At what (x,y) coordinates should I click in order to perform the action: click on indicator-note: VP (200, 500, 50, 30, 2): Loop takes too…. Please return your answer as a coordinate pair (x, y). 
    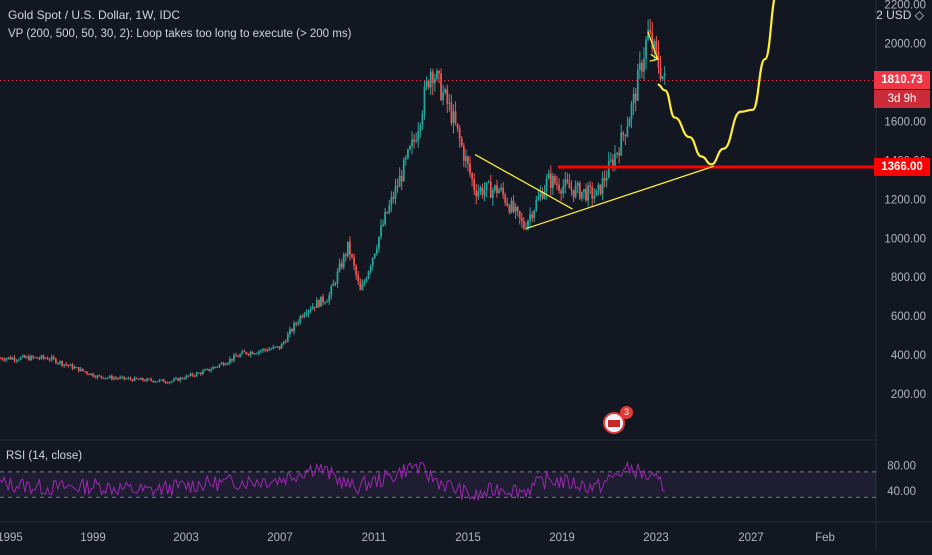
    Looking at the image, I should click on (180, 34).